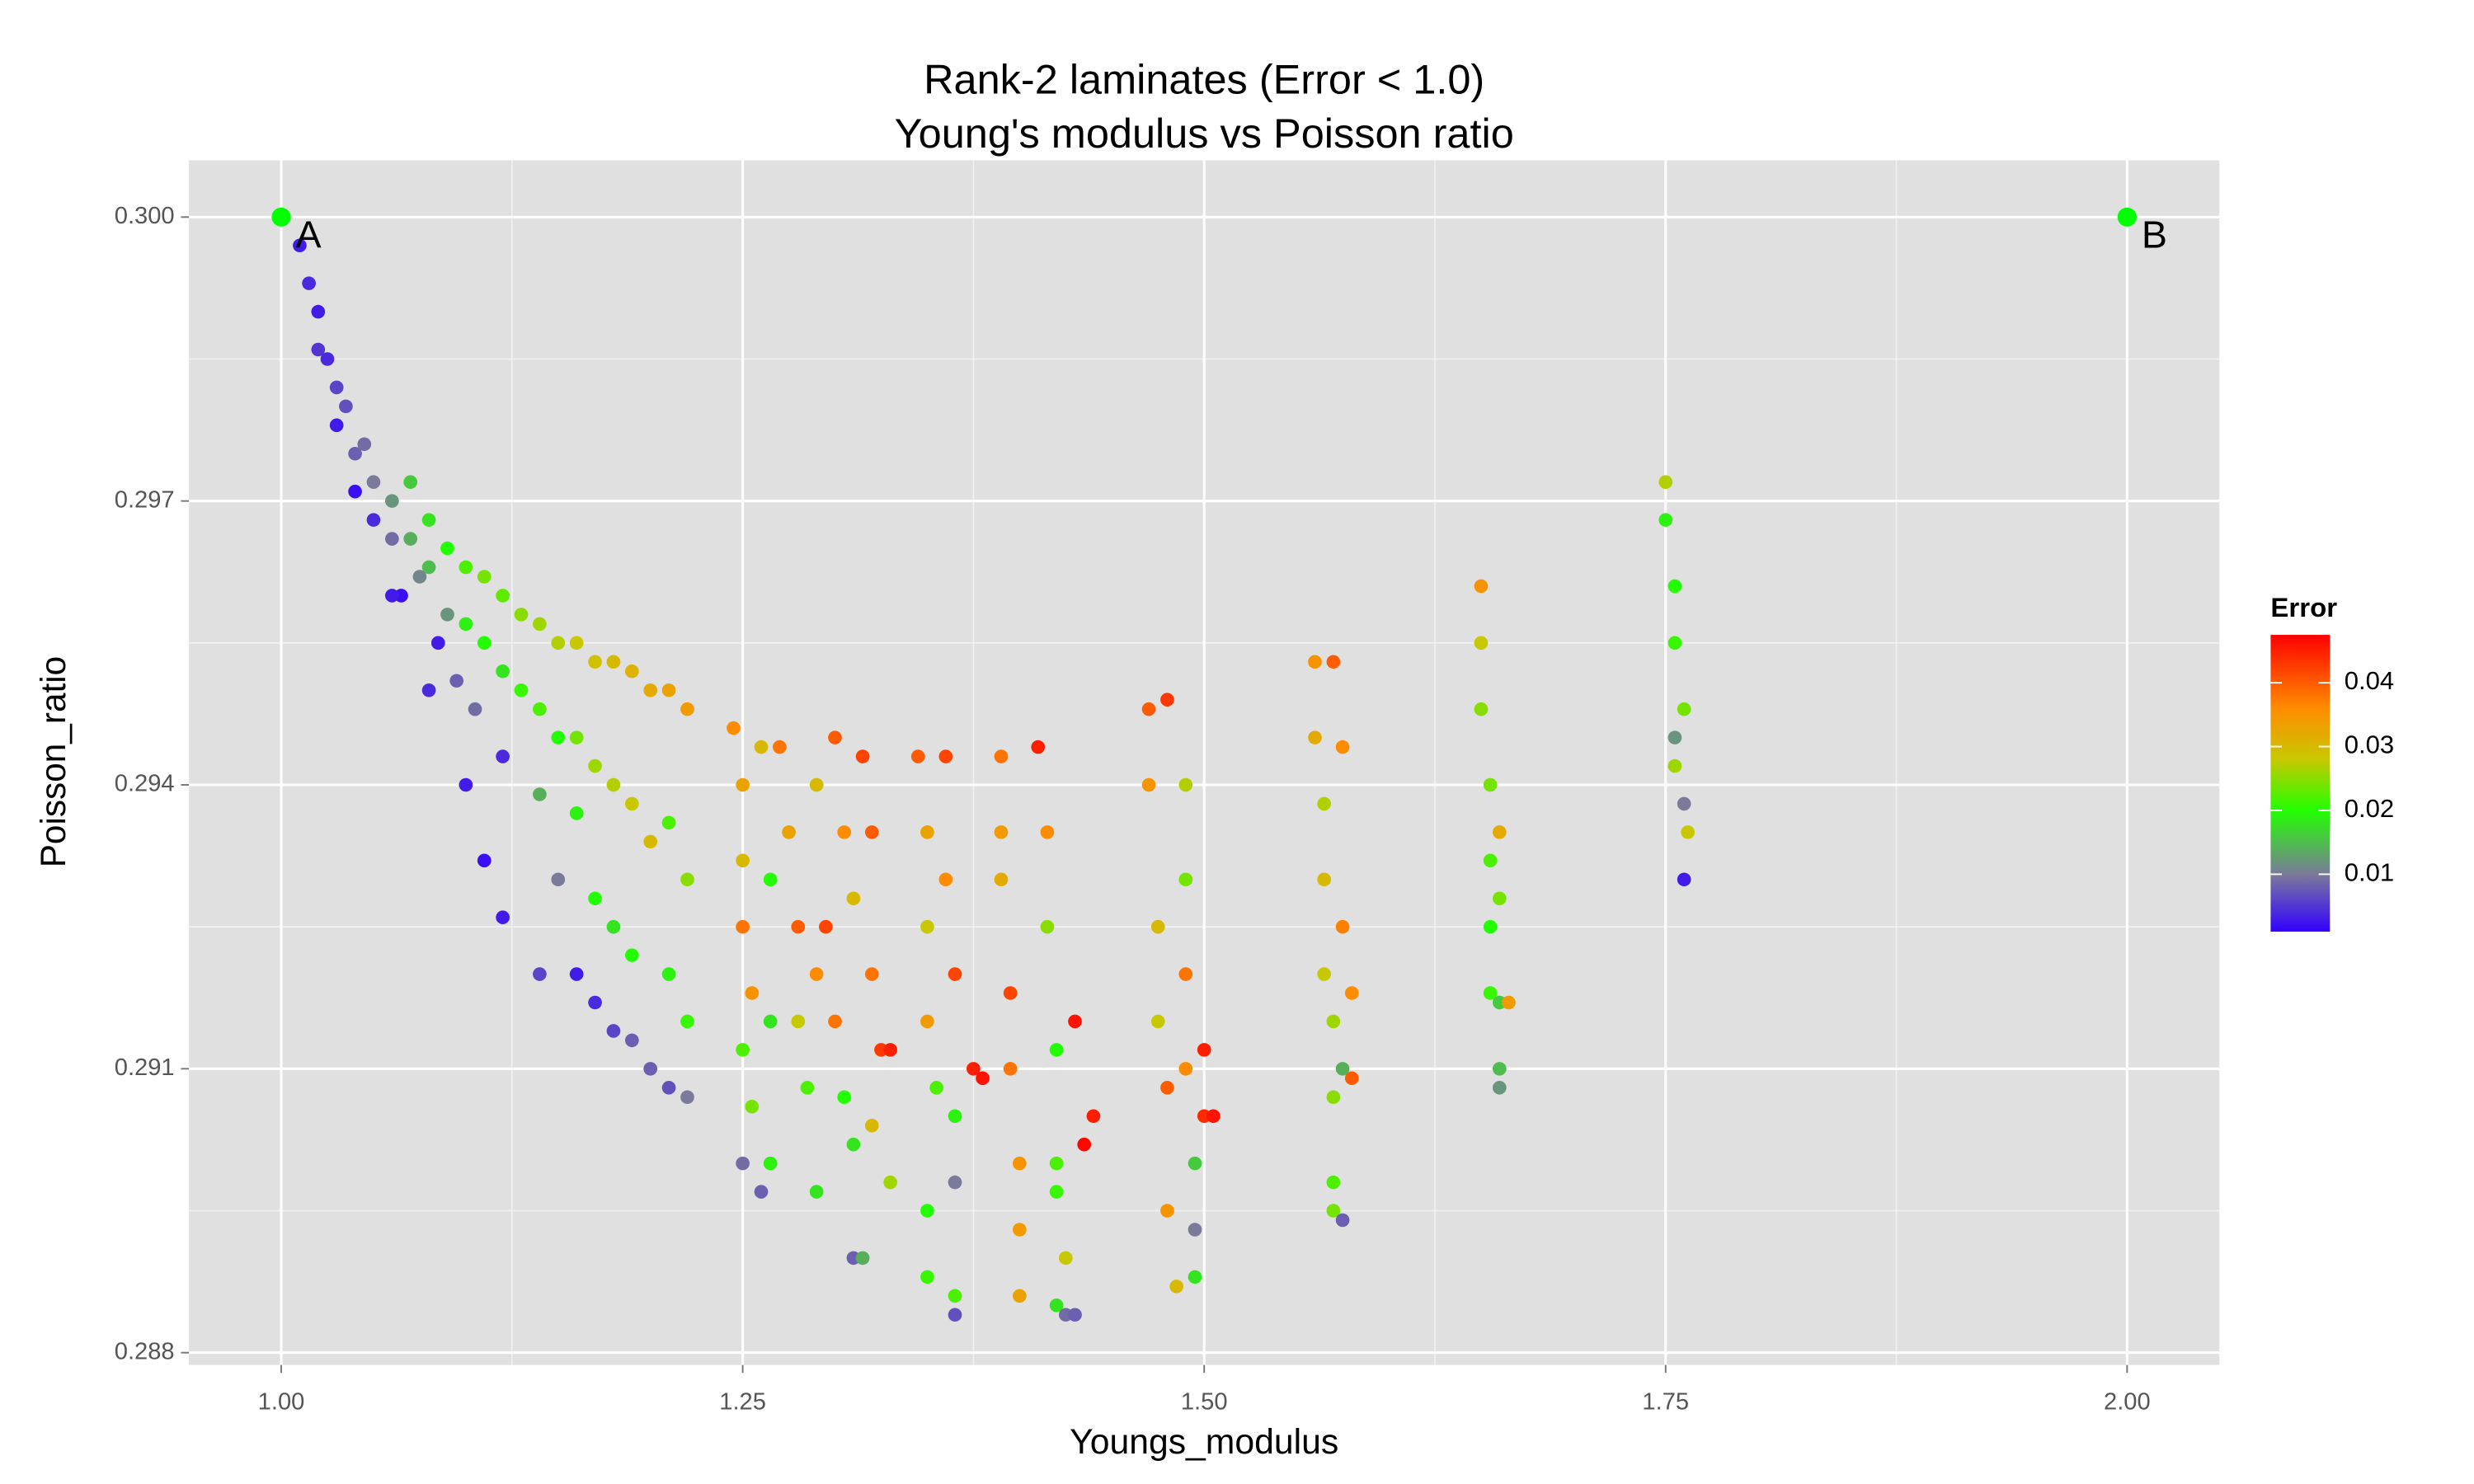 The image size is (2474, 1484). Describe the element at coordinates (145, 1067) in the screenshot. I see `y-tick-label: 0.291` at that location.